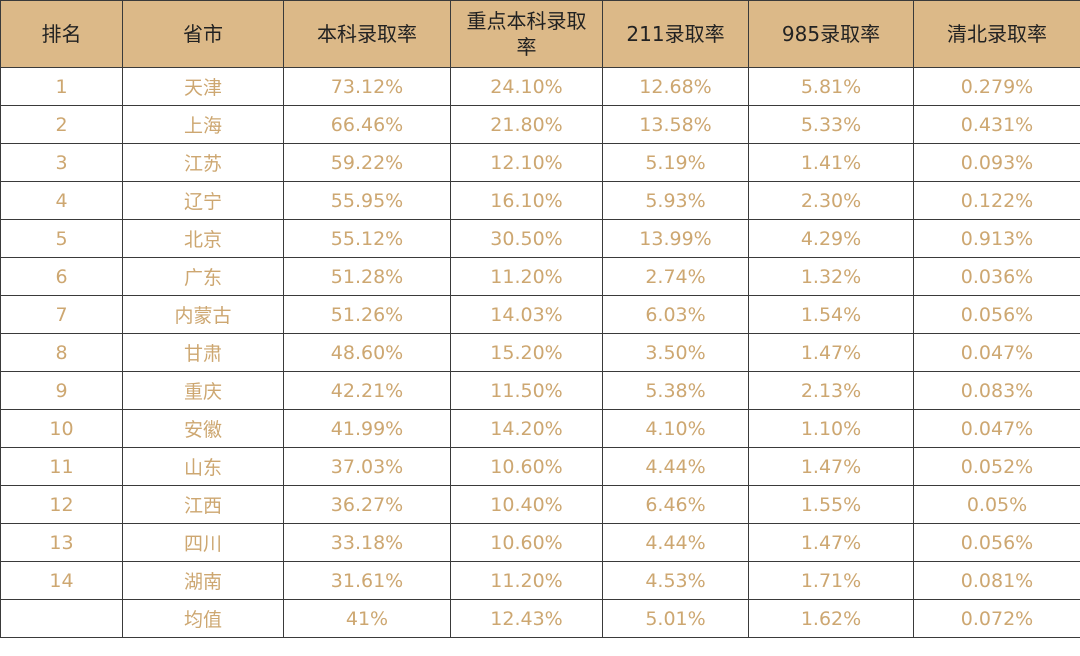  Describe the element at coordinates (61, 352) in the screenshot. I see `table-cell: 8` at that location.